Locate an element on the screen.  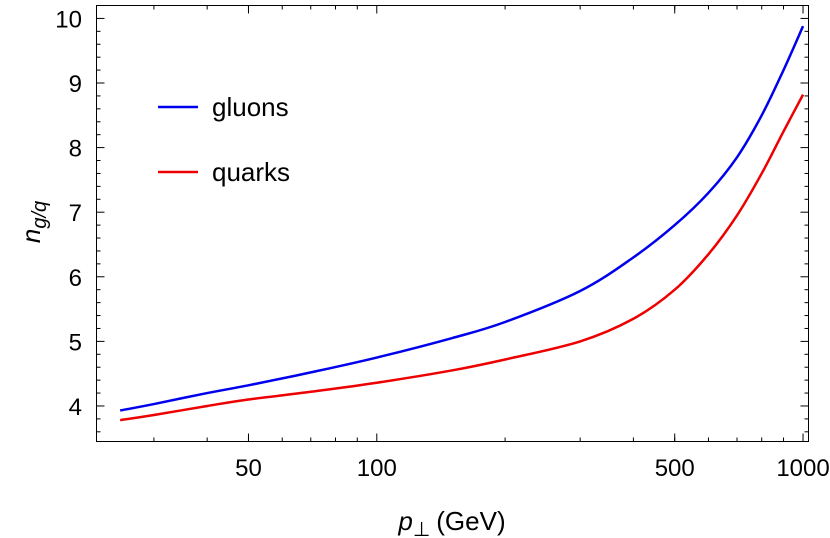
y-tick-label: 9 is located at coordinates (75, 84).